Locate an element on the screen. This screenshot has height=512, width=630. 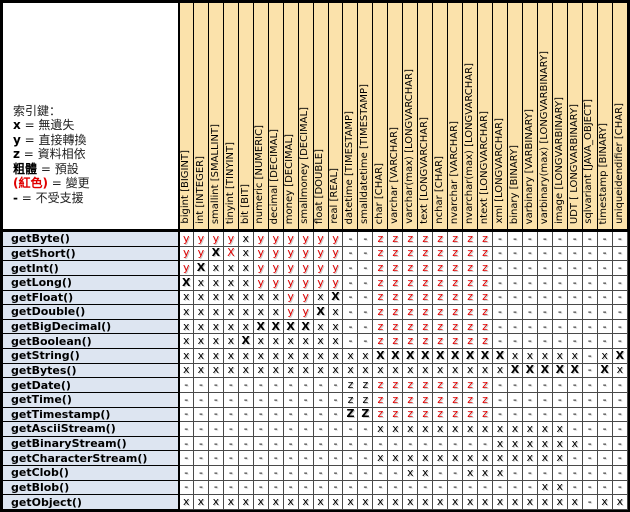
column-header: smallint [SMALLINT] is located at coordinates (215, 117).